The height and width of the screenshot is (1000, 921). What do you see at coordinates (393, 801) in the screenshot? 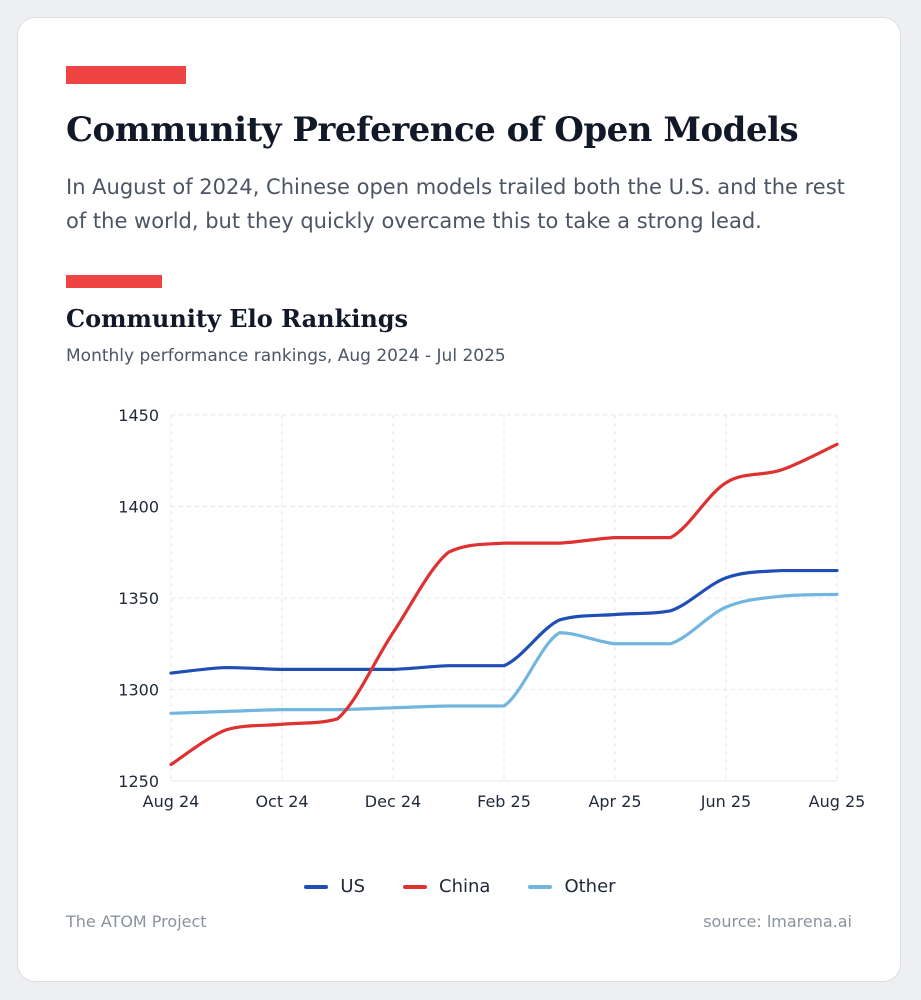
I see `x-tick-label: Dec 24` at bounding box center [393, 801].